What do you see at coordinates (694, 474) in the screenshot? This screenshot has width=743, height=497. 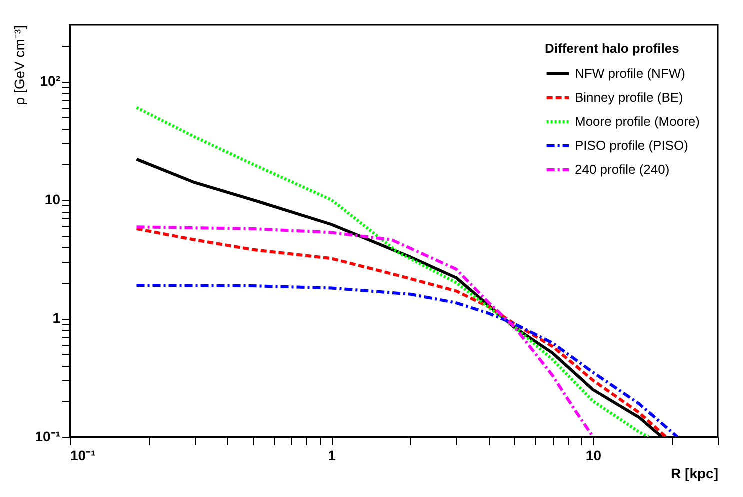 I see `x-axis-title: R [kpc]` at bounding box center [694, 474].